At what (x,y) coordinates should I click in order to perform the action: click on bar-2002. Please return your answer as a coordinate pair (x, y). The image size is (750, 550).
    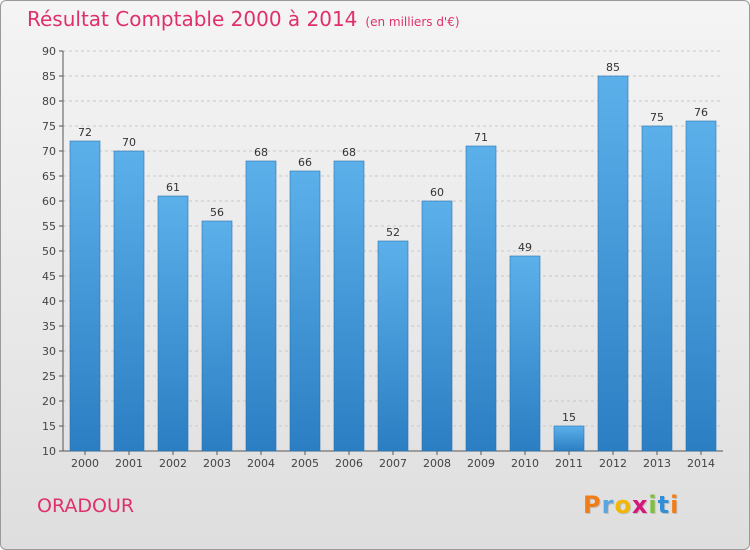
    Looking at the image, I should click on (173, 323).